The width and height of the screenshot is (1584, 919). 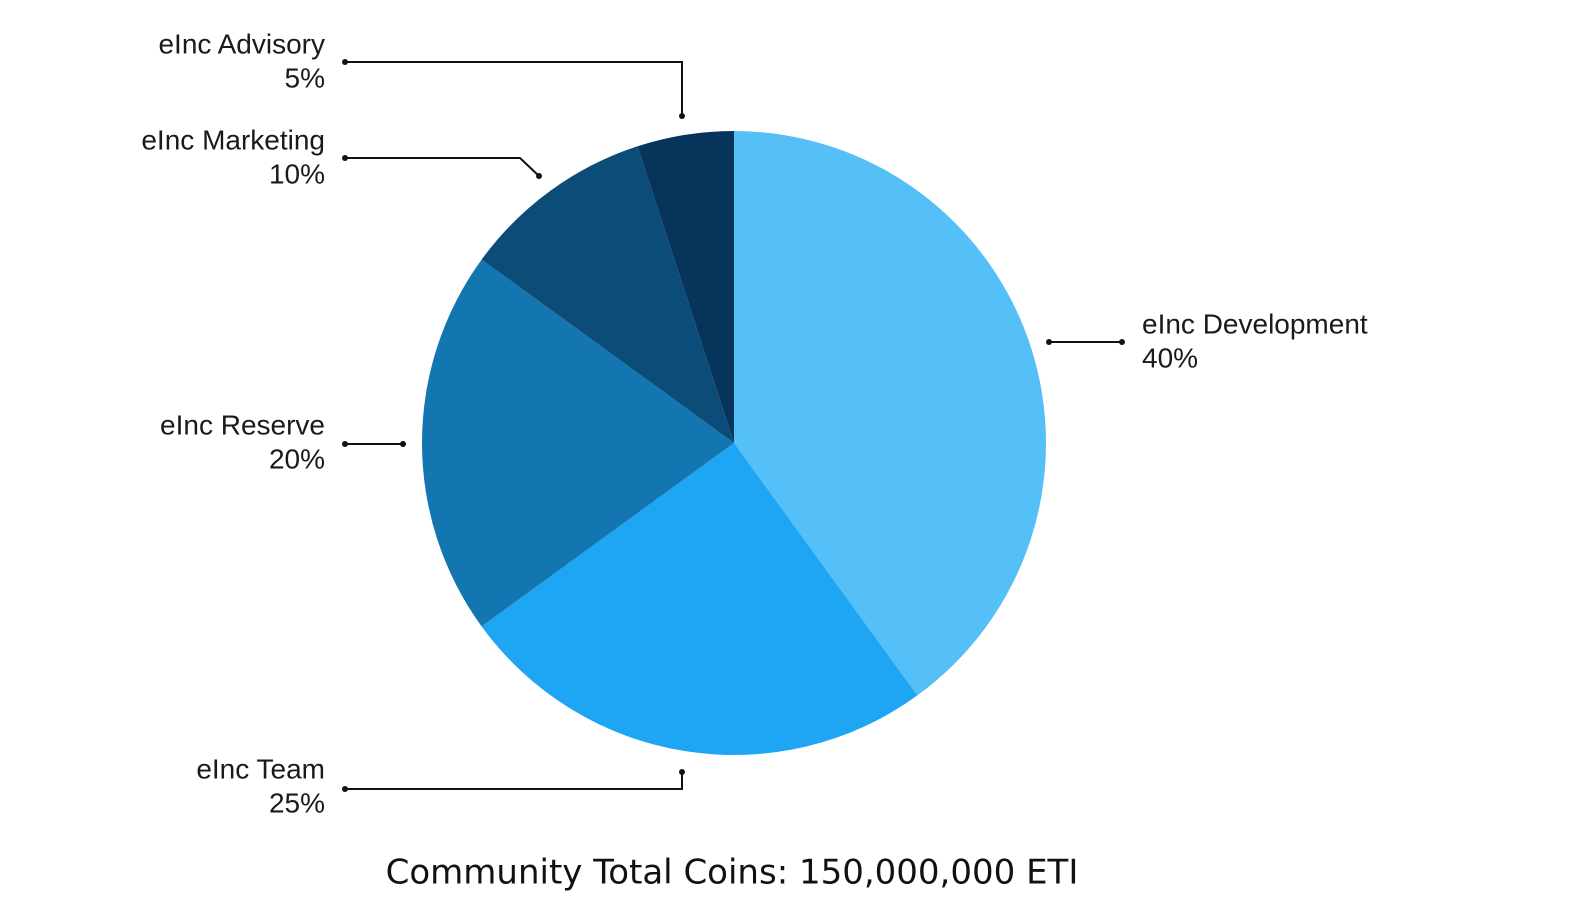 I want to click on slice-label: eInc Reserve, so click(x=242, y=424).